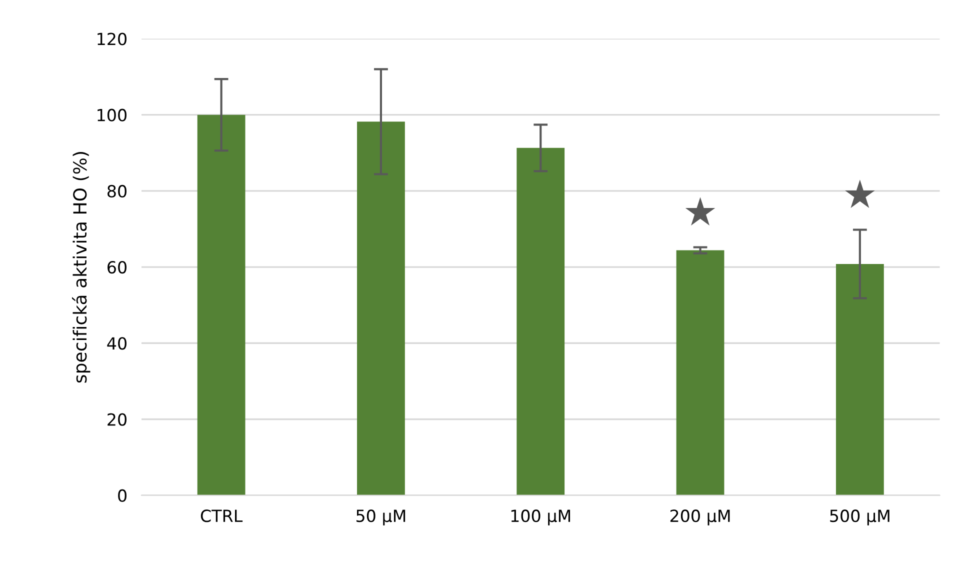  What do you see at coordinates (81, 267) in the screenshot?
I see `y-axis-title: specifická aktivita HO (%)` at bounding box center [81, 267].